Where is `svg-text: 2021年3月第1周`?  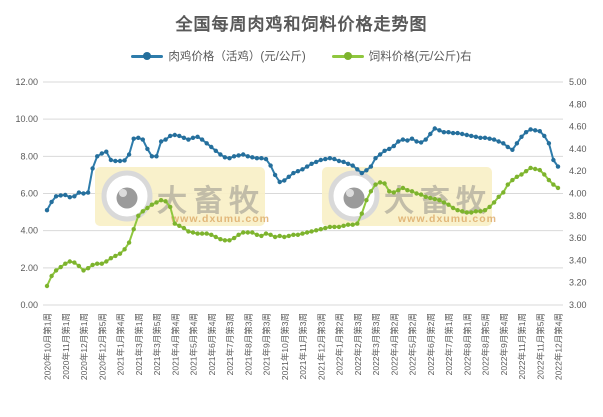
svg-text: 2021年3月第1周 is located at coordinates (139, 344).